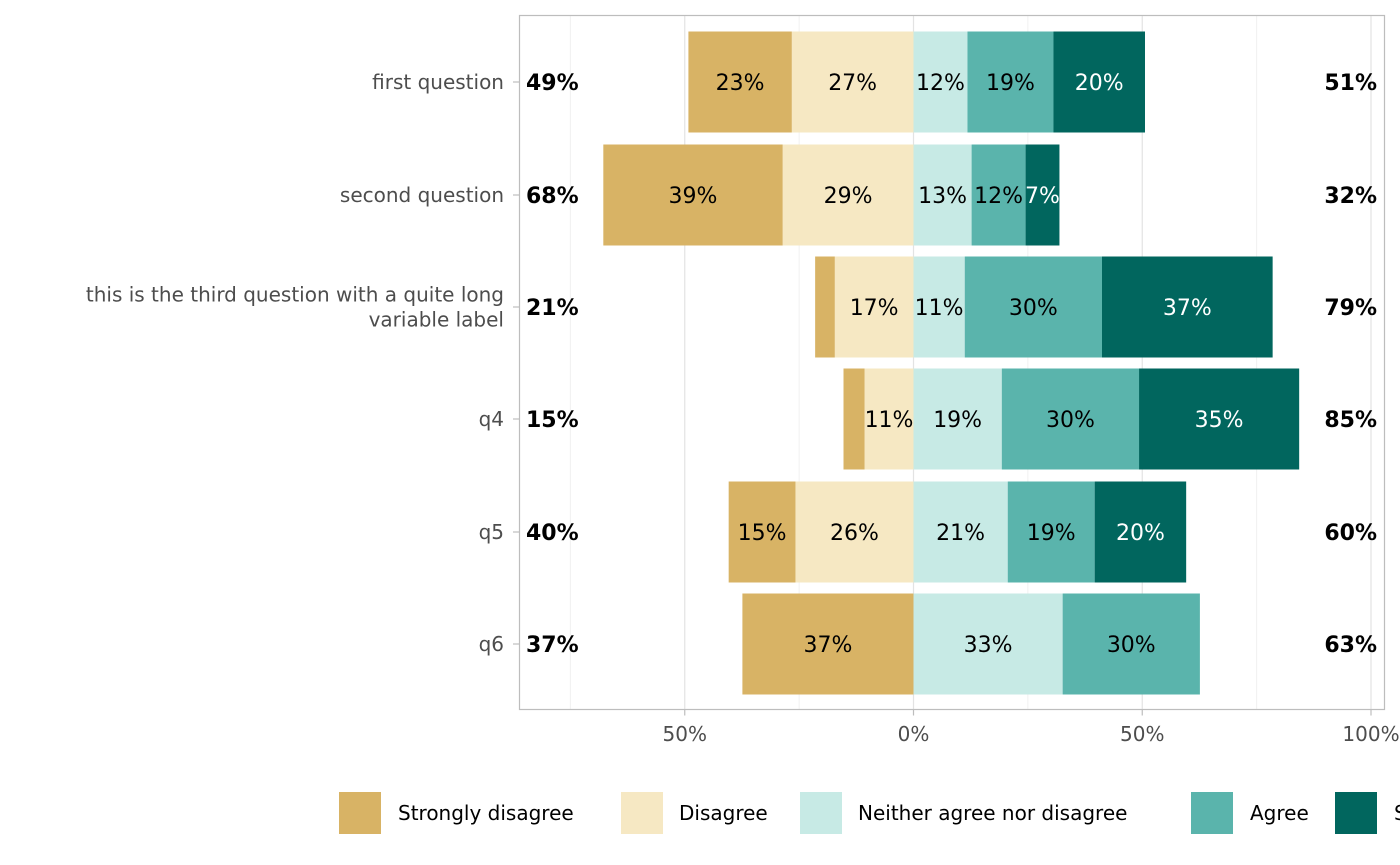 The height and width of the screenshot is (865, 1400). I want to click on left-total-label: 15%, so click(552, 420).